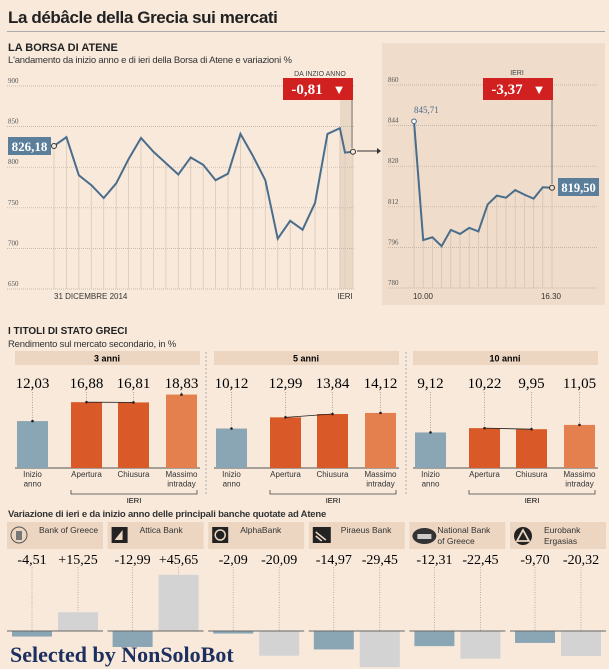  What do you see at coordinates (178, 560) in the screenshot?
I see `bank-value-label: +45,65` at bounding box center [178, 560].